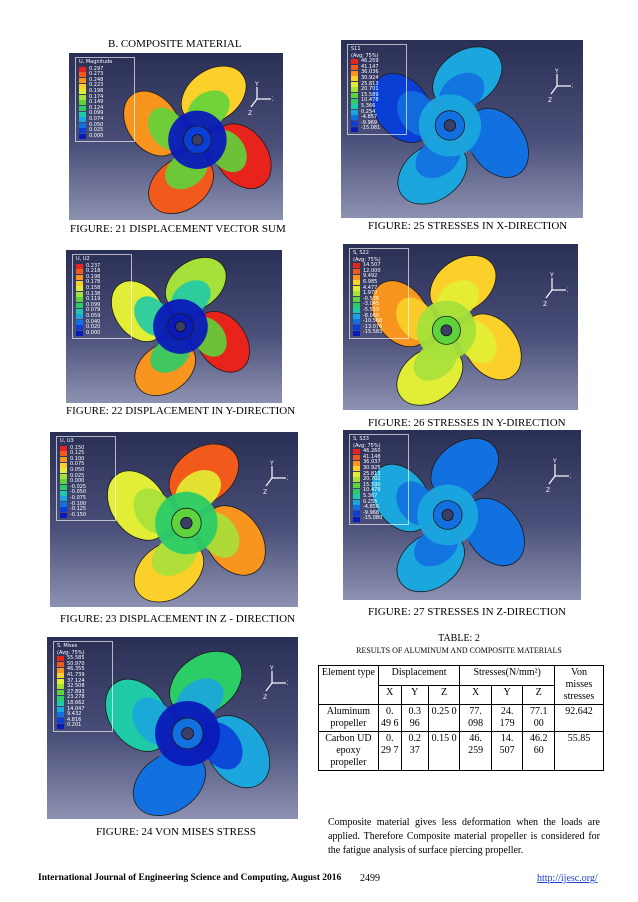 This screenshot has height=902, width=638. I want to click on legend-value: 4.816, so click(74, 719).